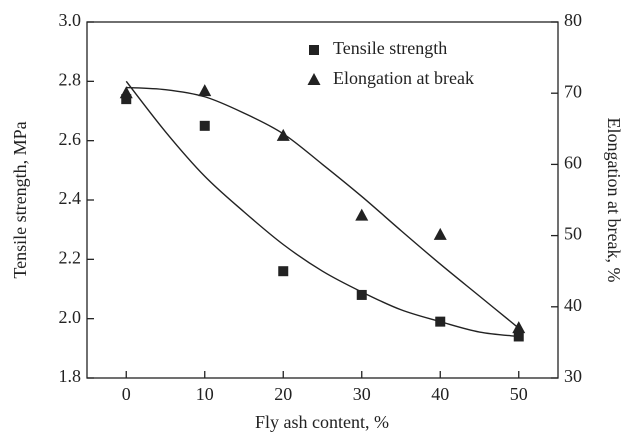  I want to click on x-tick-label: 20, so click(283, 394).